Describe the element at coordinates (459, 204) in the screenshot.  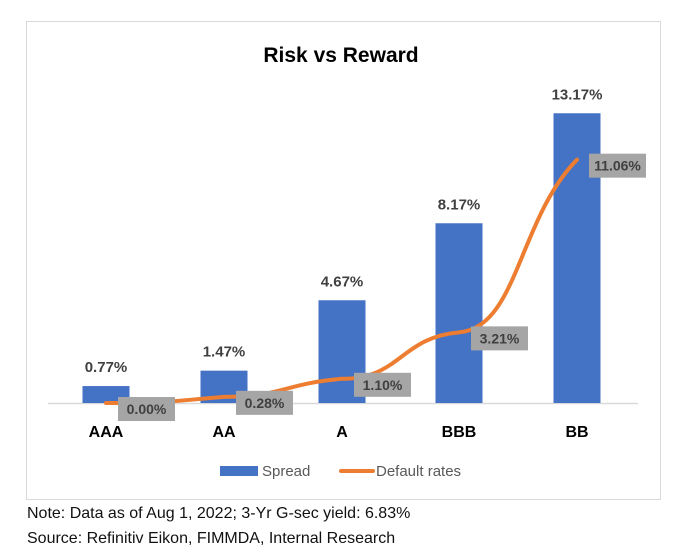
I see `bar-label: 8.17%` at that location.